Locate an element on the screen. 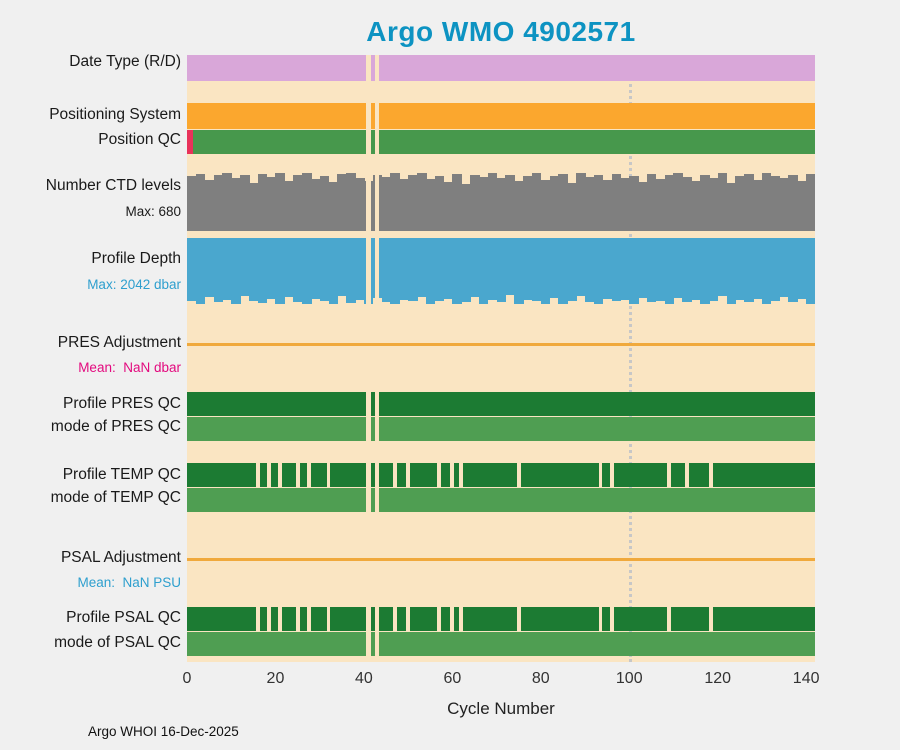  row-label-profile-depth: Profile Depth is located at coordinates (136, 258).